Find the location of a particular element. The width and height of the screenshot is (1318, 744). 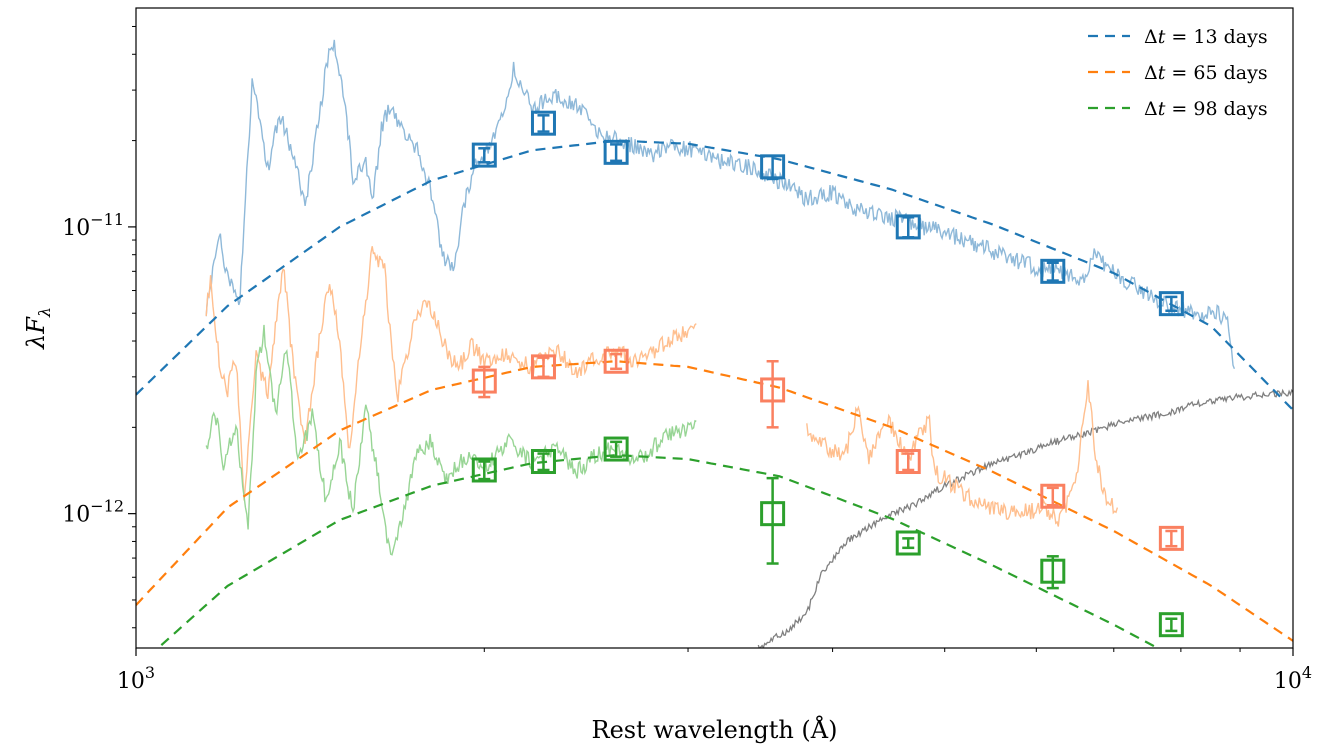

x-tick-label-1: 10³ is located at coordinates (136, 678).